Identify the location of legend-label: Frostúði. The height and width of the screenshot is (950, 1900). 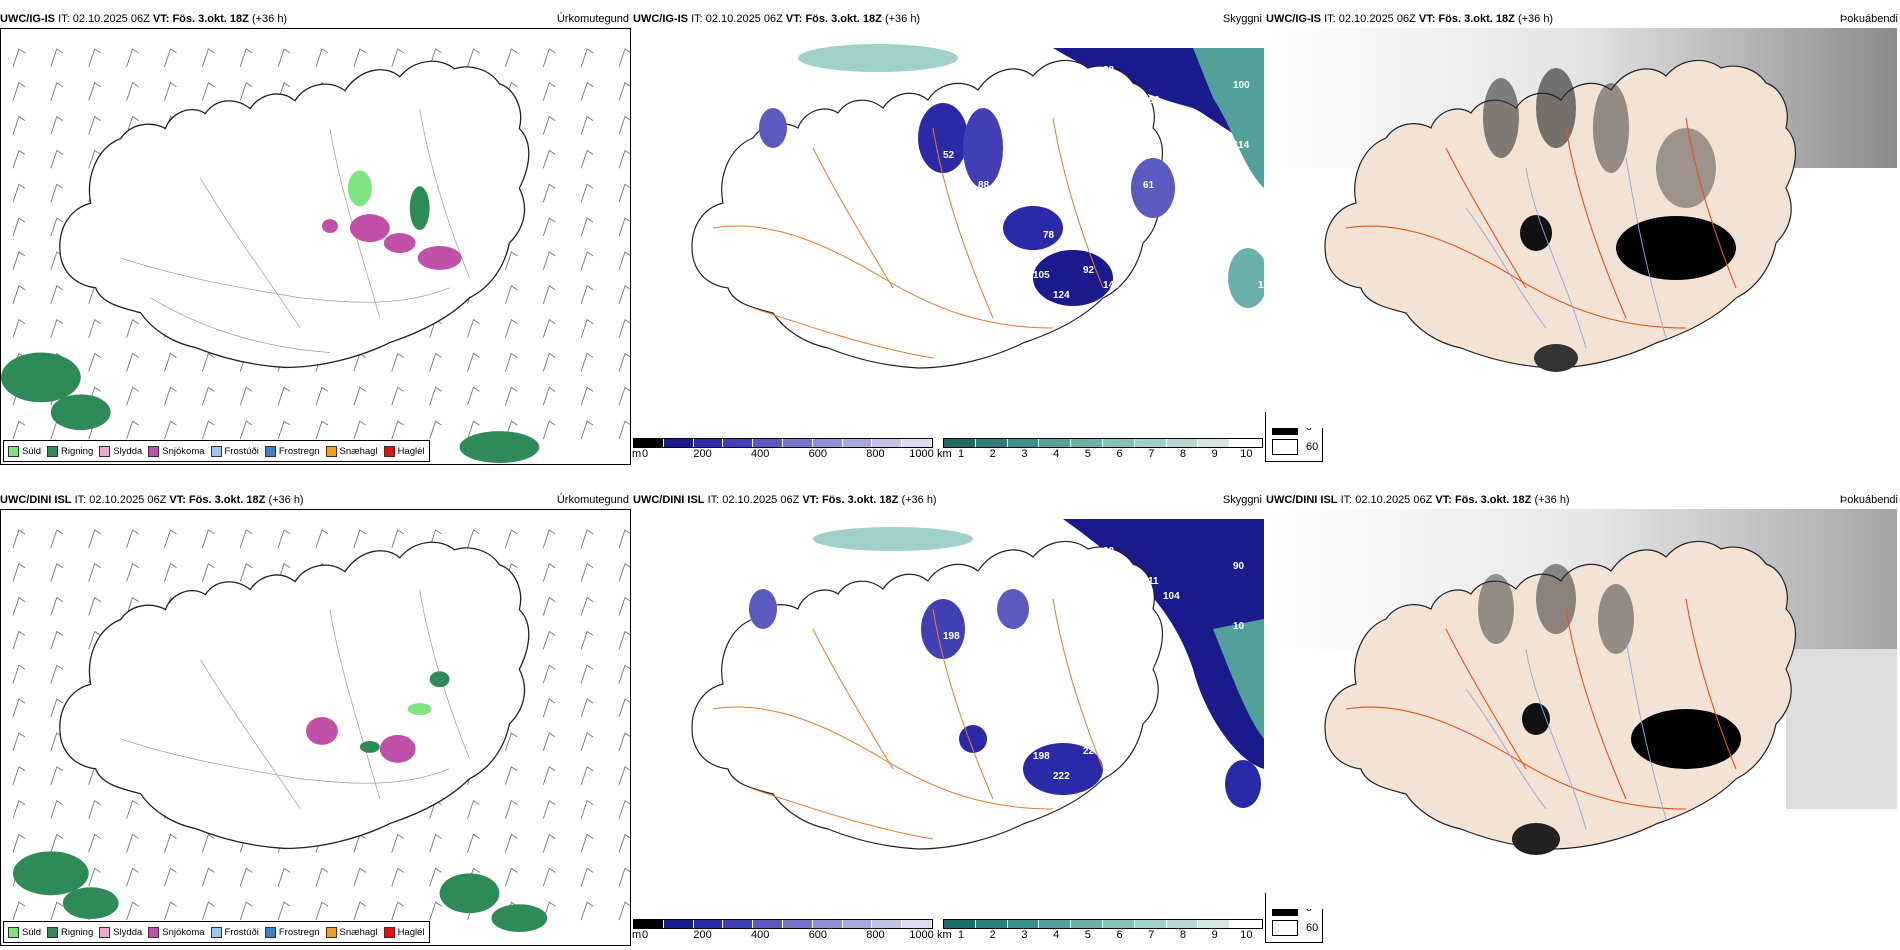
(241, 451).